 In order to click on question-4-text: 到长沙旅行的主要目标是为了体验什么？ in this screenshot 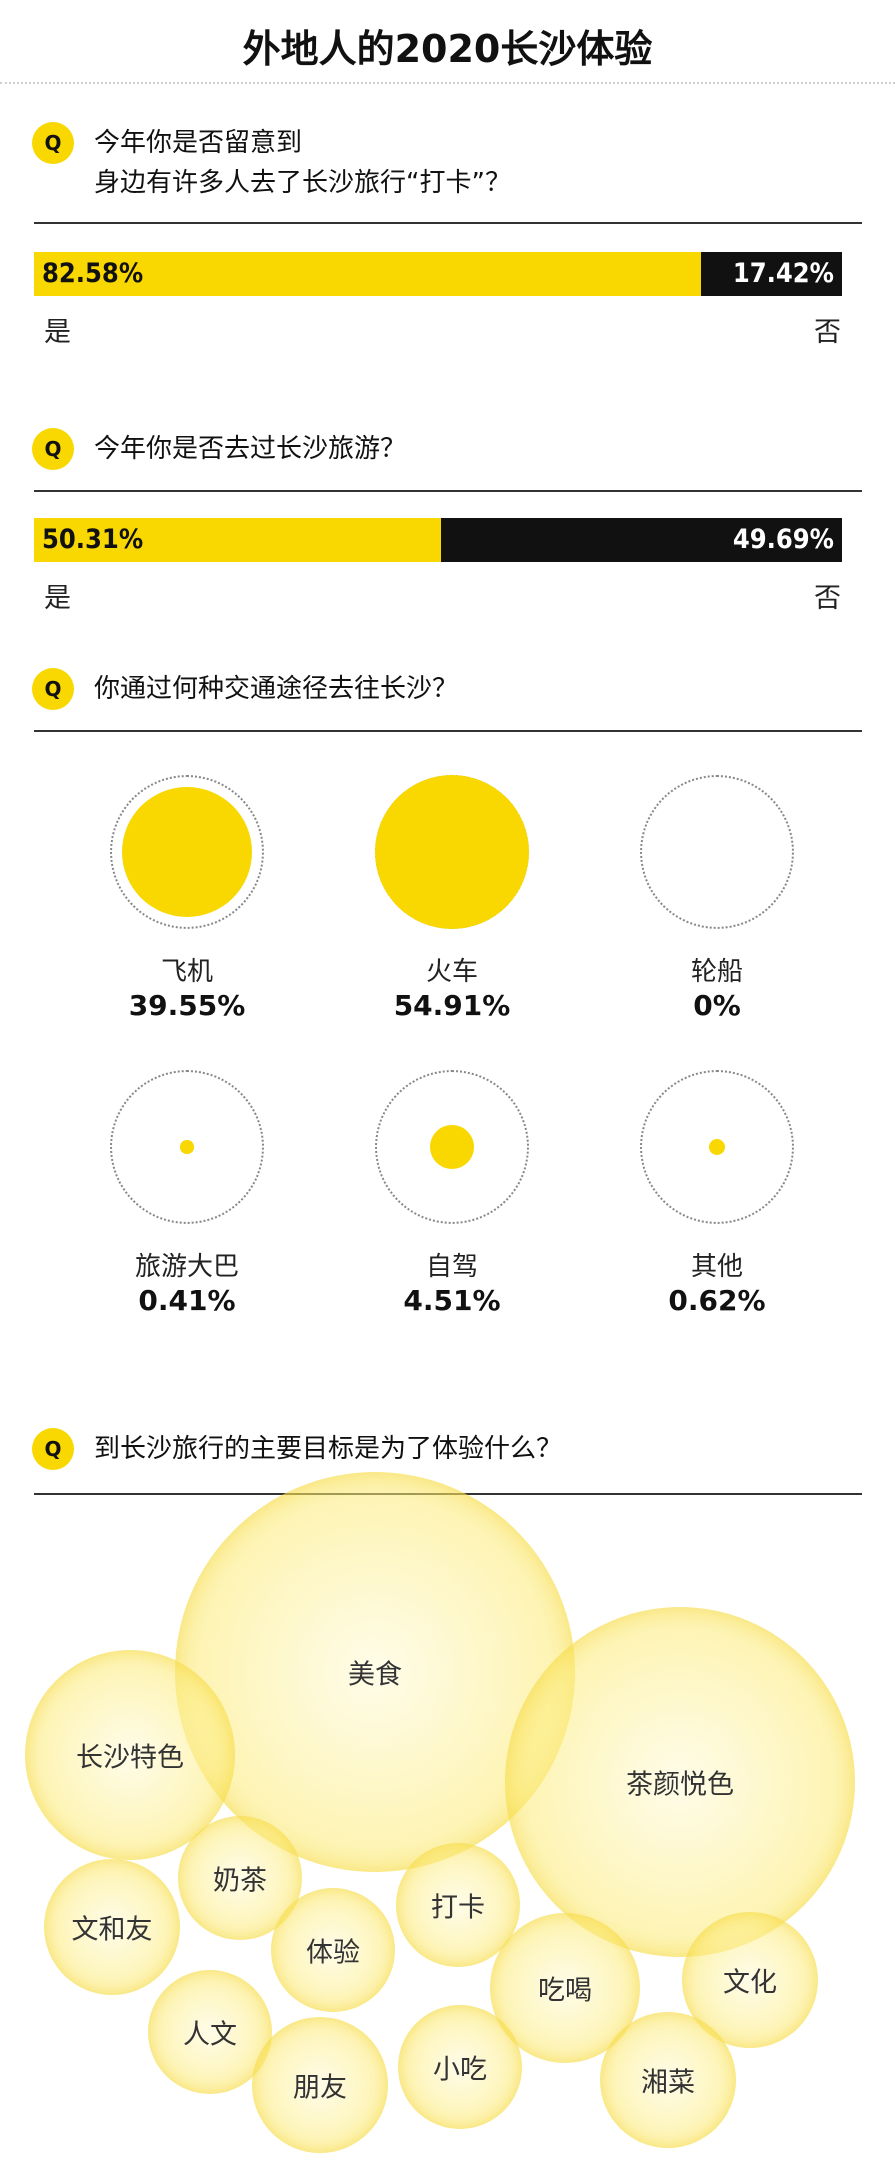, I will do `click(328, 1449)`.